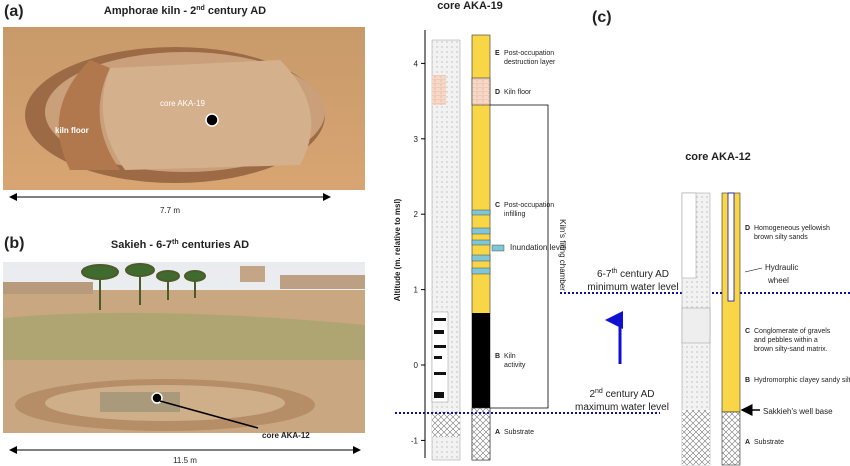 The height and width of the screenshot is (466, 850). What do you see at coordinates (416, 290) in the screenshot?
I see `tick-label: 1` at bounding box center [416, 290].